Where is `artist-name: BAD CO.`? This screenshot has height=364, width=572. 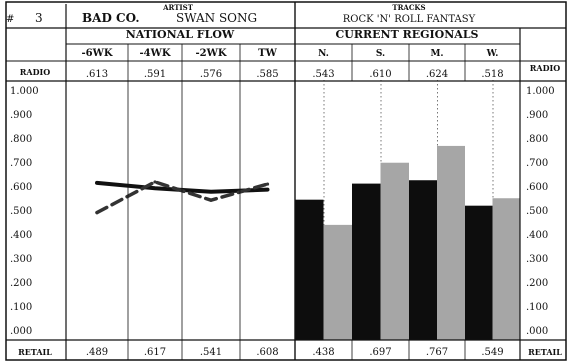
artist-name: BAD CO. is located at coordinates (111, 18).